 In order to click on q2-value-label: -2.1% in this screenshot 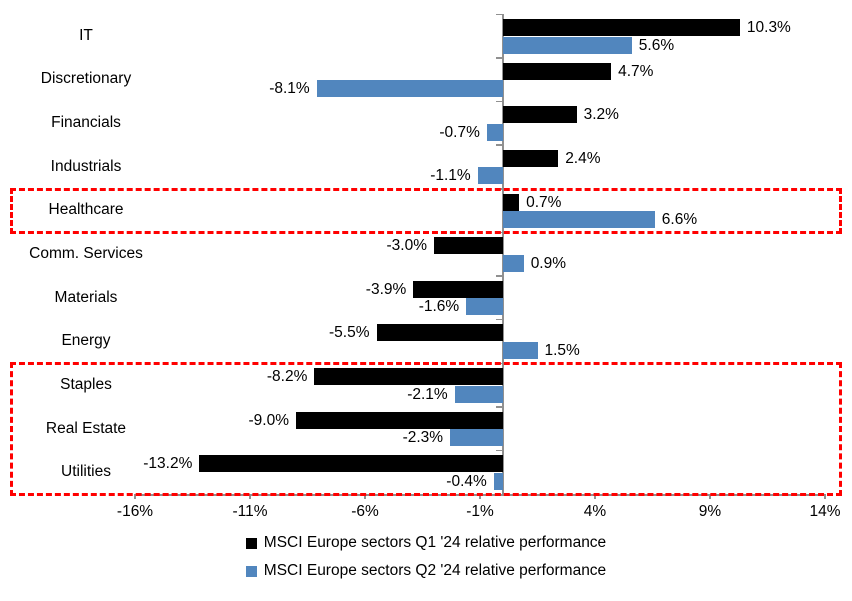, I will do `click(427, 394)`.